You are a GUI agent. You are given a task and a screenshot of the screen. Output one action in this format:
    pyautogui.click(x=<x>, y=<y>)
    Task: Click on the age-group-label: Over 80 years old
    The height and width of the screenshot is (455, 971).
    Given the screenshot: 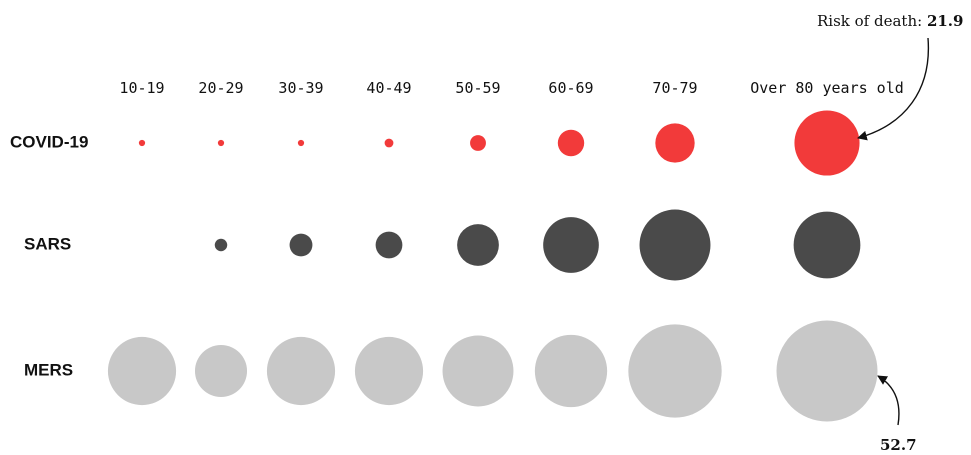 What is the action you would take?
    pyautogui.click(x=827, y=88)
    